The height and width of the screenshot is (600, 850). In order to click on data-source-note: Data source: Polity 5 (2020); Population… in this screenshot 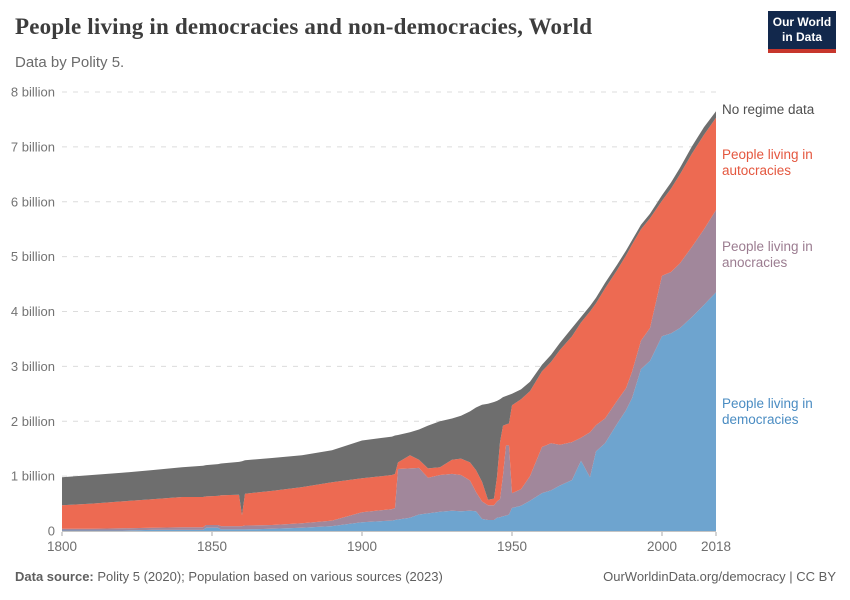, I will do `click(229, 576)`.